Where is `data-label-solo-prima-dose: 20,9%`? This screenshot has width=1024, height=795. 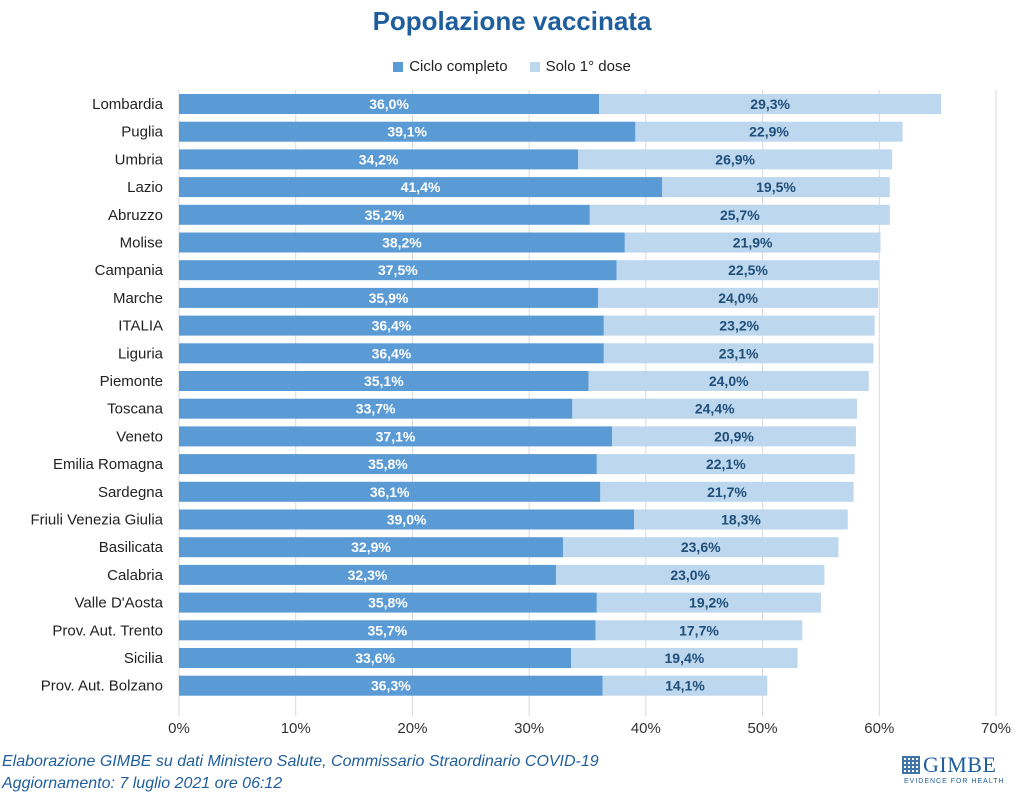
data-label-solo-prima-dose: 20,9% is located at coordinates (734, 436).